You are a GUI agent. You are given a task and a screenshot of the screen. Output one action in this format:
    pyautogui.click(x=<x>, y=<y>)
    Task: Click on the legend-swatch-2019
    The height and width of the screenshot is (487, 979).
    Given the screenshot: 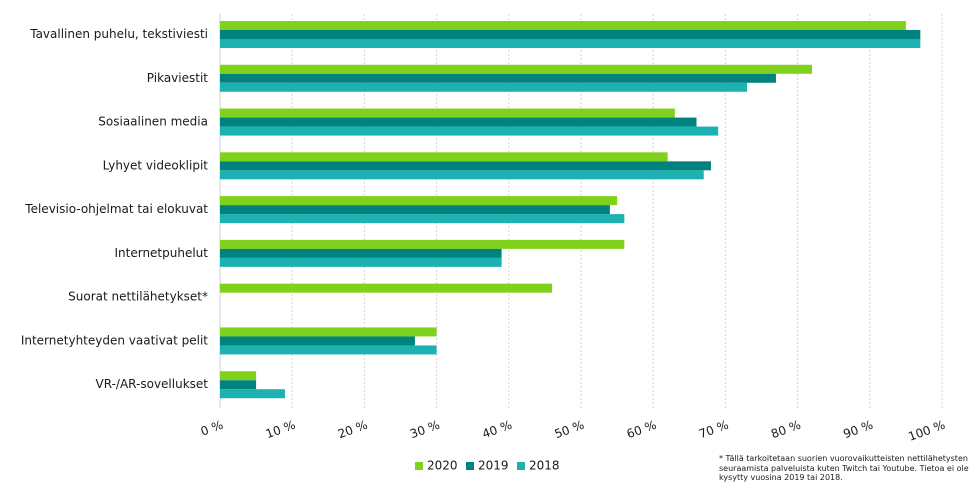 What is the action you would take?
    pyautogui.click(x=470, y=466)
    